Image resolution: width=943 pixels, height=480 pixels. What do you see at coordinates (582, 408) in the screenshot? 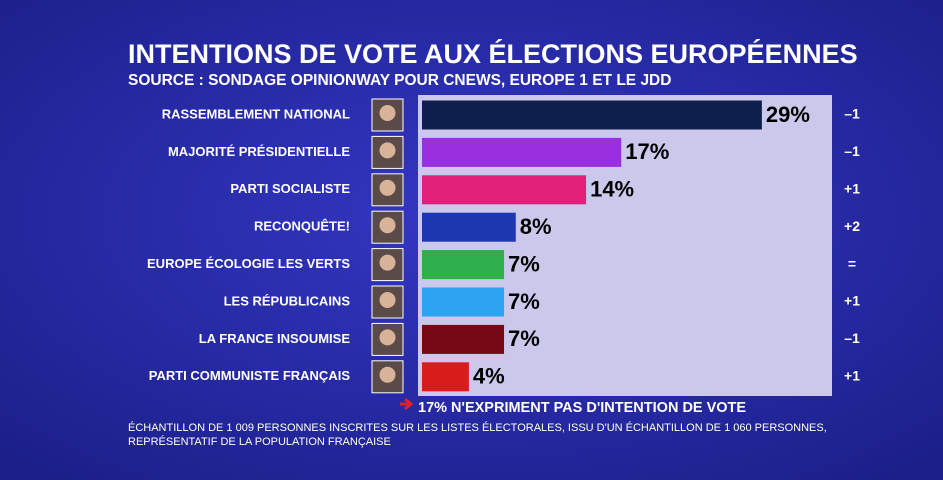
I see `note: 17% N'EXPRIMENT PAS D'INTENTION DE VOTE` at bounding box center [582, 408].